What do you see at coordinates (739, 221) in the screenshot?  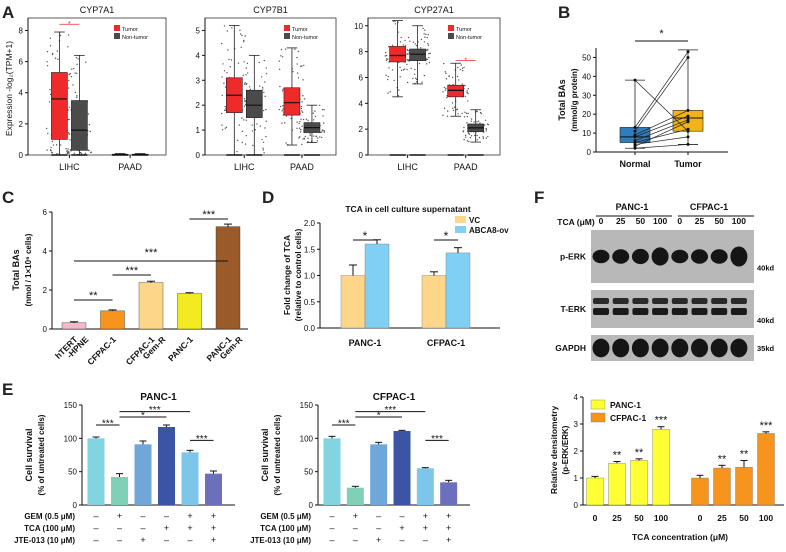 I see `panel-f-lane-label: 100` at bounding box center [739, 221].